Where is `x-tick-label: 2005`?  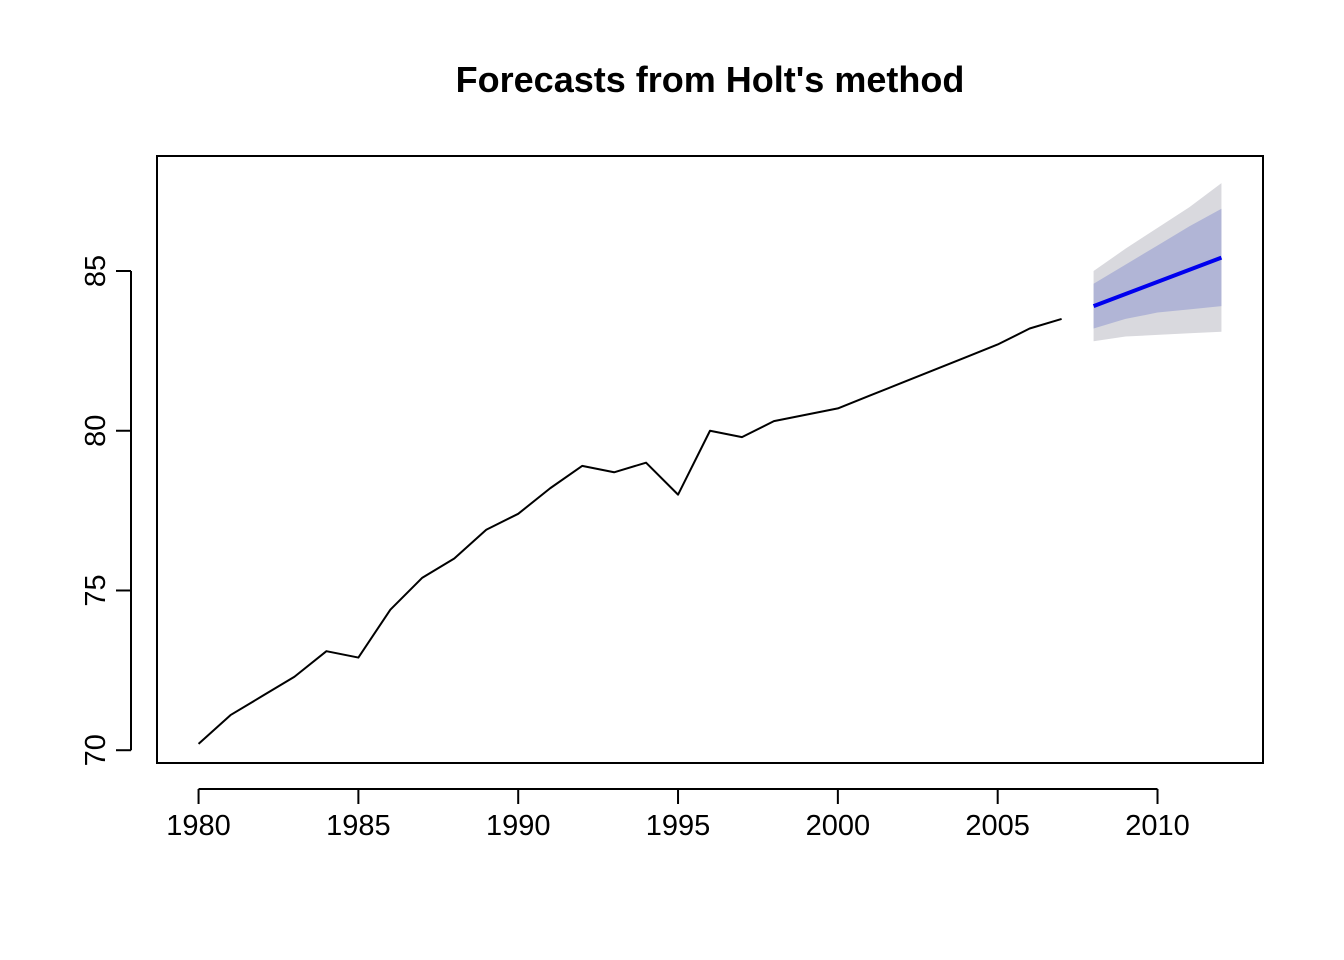 x-tick-label: 2005 is located at coordinates (997, 826).